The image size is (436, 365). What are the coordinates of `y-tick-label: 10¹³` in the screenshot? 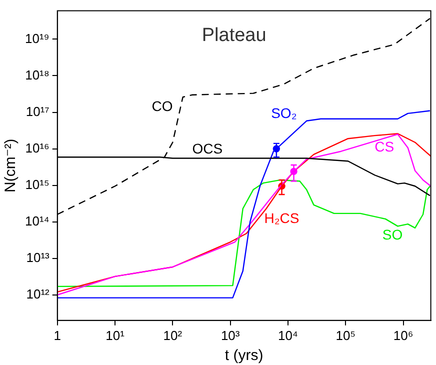 It's located at (38, 257).